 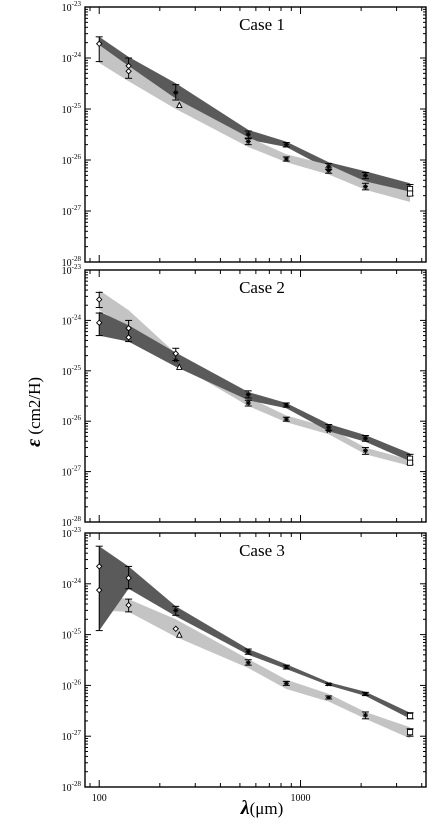 I want to click on panel-title: Case 3, so click(x=262, y=550).